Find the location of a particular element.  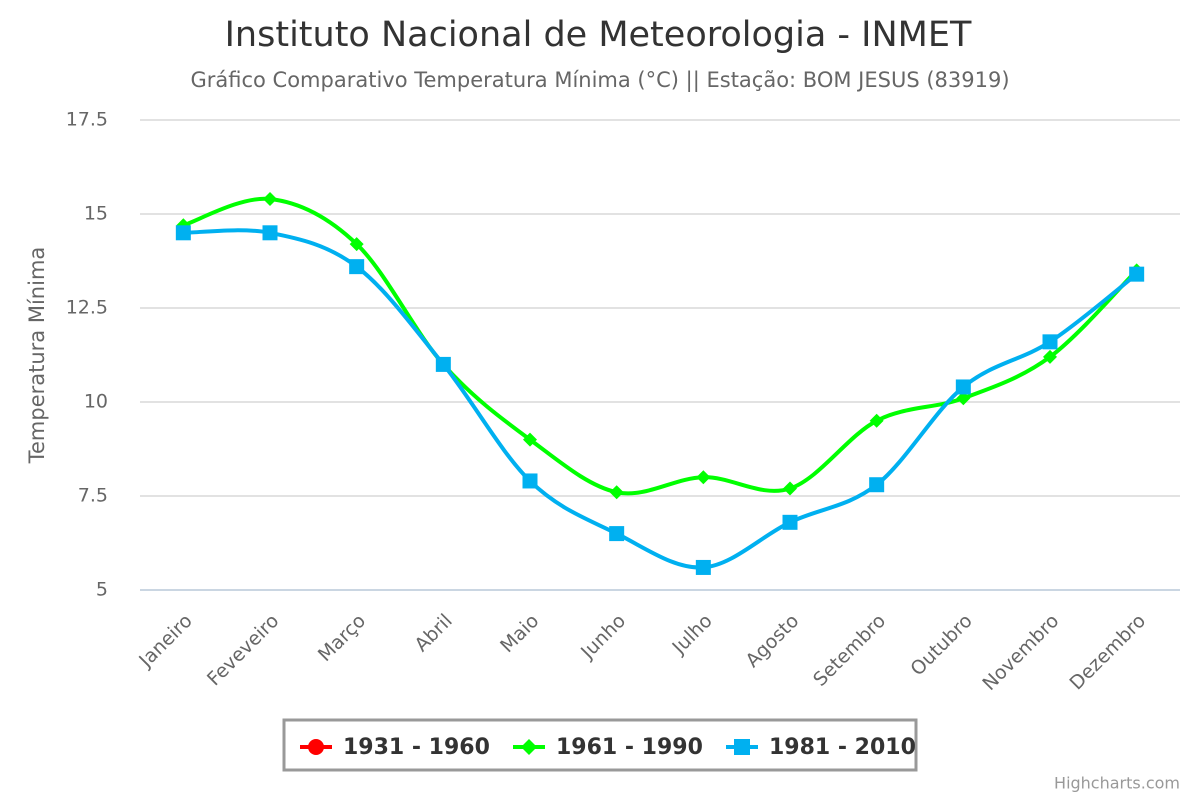

x-tick-label: Maio is located at coordinates (519, 633).